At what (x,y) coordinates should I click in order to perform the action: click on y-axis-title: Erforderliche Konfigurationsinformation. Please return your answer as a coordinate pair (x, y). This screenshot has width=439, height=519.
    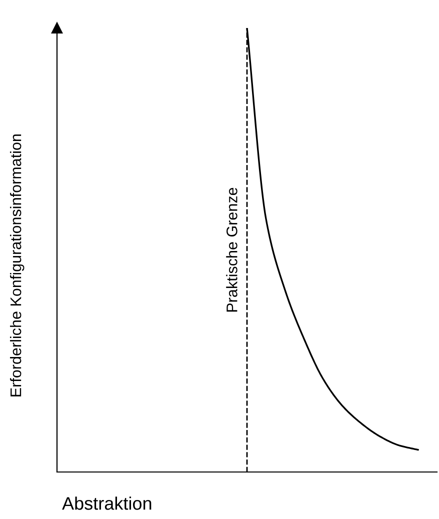
    Looking at the image, I should click on (17, 265).